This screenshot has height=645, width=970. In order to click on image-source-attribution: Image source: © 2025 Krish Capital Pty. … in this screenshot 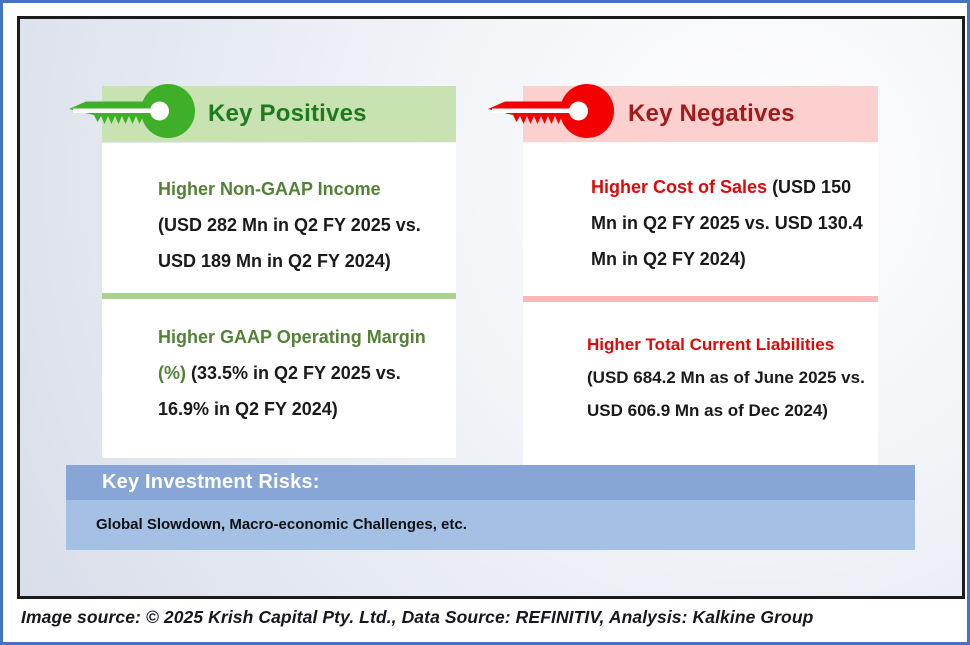, I will do `click(417, 617)`.